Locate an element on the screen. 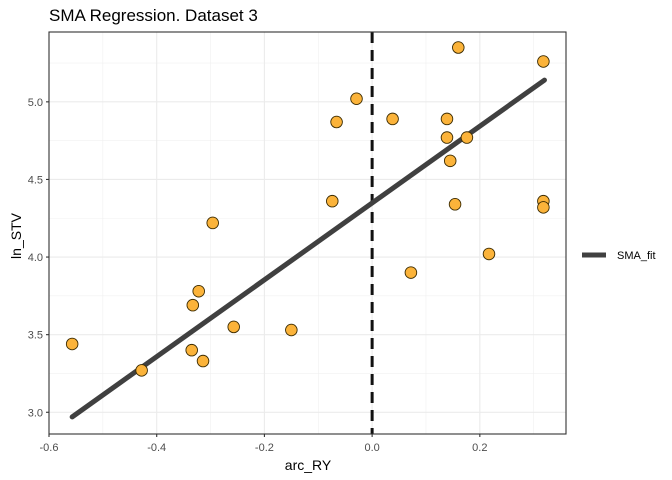 The width and height of the screenshot is (672, 480). y-tick-label: 4.0 is located at coordinates (35, 258).